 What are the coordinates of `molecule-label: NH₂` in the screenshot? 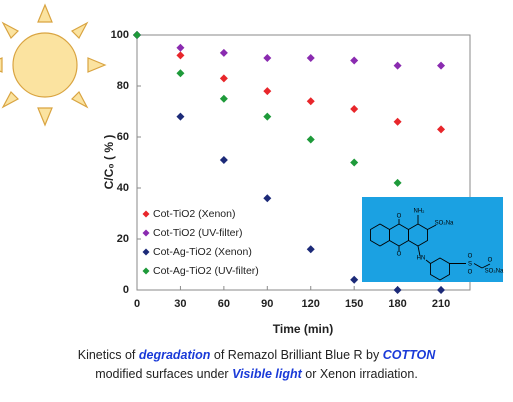 It's located at (420, 212).